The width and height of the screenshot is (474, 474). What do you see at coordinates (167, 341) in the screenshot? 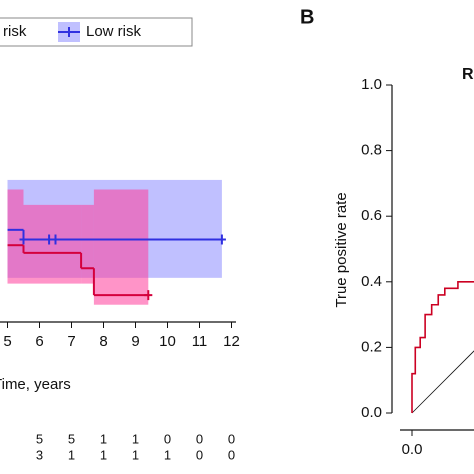
I see `x-tick-label: 10` at bounding box center [167, 341].